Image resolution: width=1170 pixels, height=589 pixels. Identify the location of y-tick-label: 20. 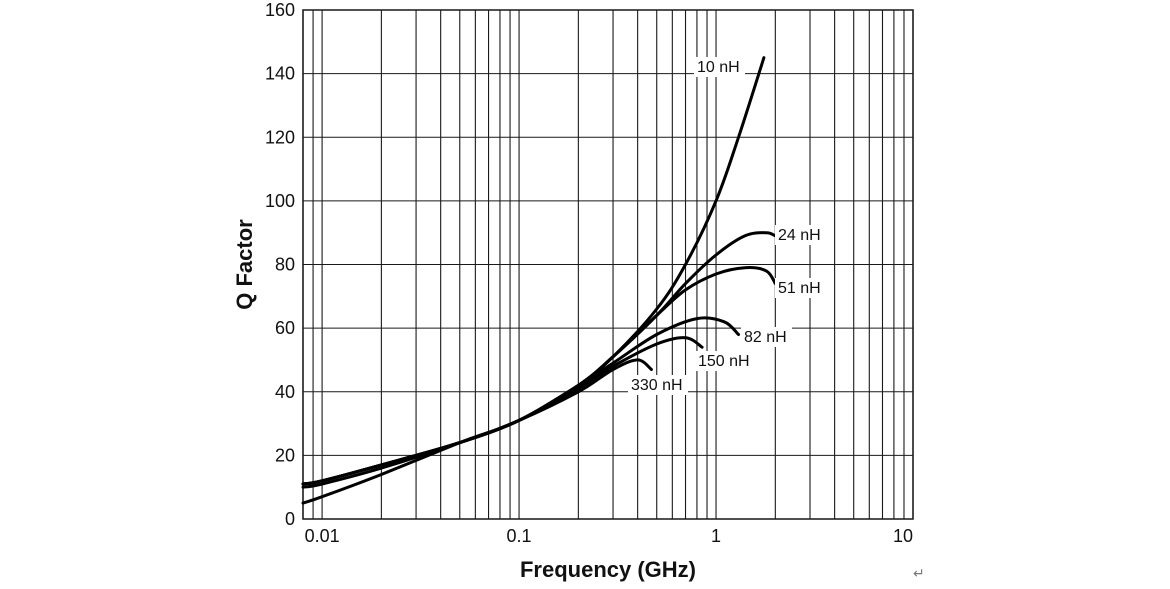
(285, 455).